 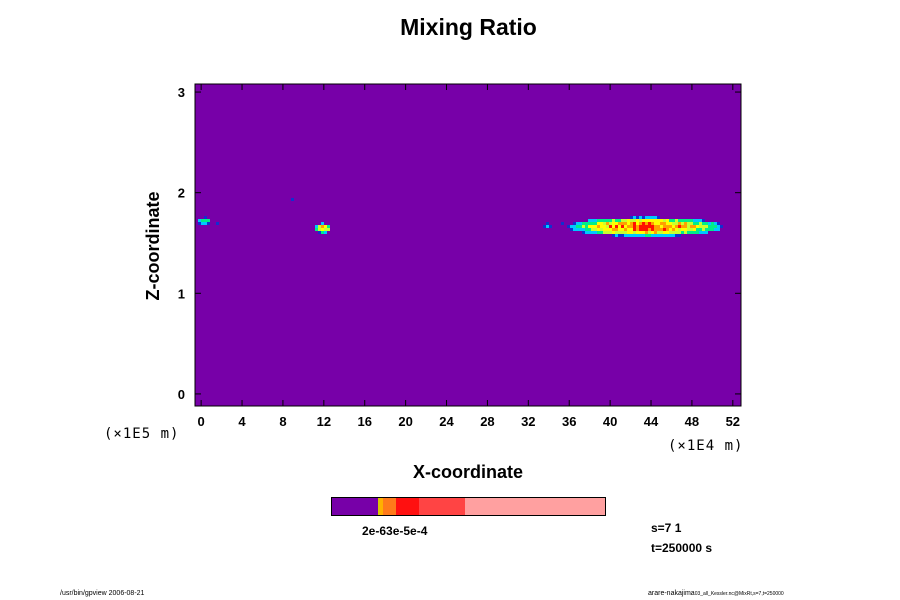 I want to click on chart-title: Mixing Ratio, so click(x=468, y=27).